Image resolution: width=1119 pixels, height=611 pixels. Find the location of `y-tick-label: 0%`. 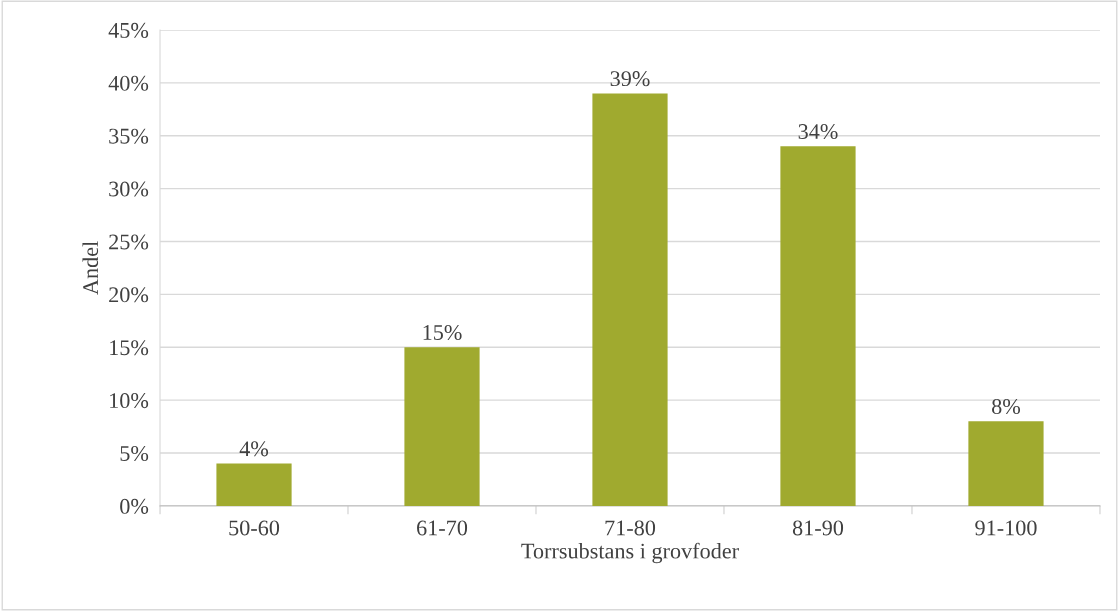

y-tick-label: 0% is located at coordinates (134, 506).